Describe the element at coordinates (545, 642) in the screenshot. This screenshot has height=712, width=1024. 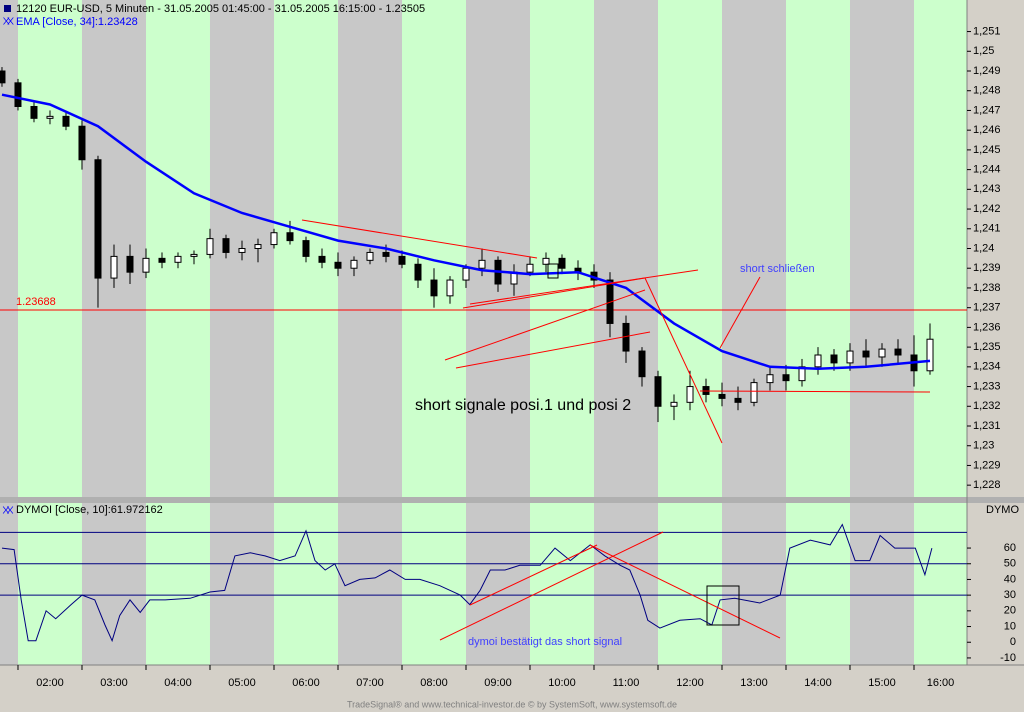
I see `annotation: dymoi bestätigt das short signal` at that location.